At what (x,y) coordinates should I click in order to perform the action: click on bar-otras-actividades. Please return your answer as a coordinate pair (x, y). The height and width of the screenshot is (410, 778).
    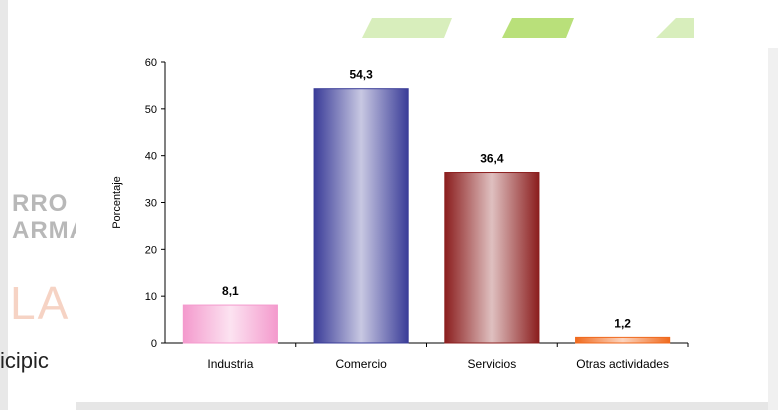
    Looking at the image, I should click on (623, 340).